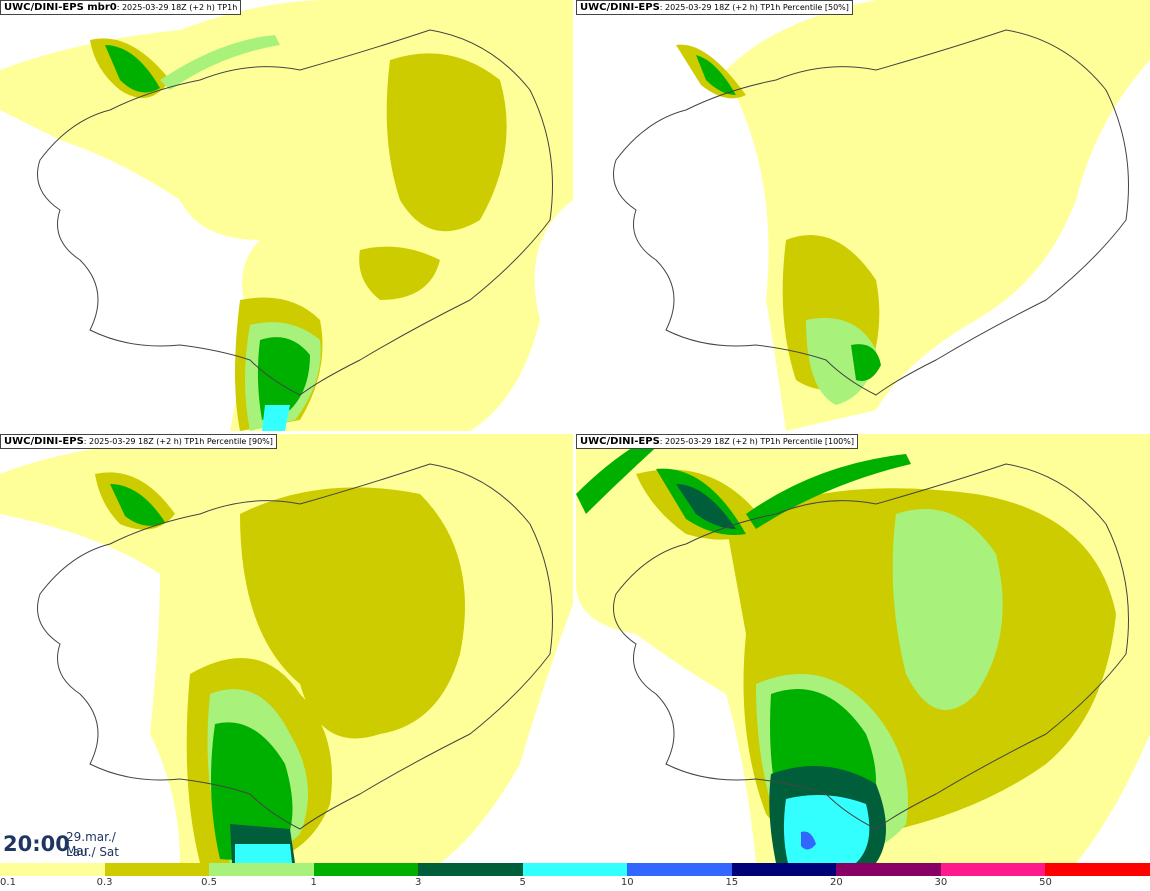 The width and height of the screenshot is (1150, 891). What do you see at coordinates (60, 7) in the screenshot?
I see `model-name: UWC/DINI-EPS mbr0` at bounding box center [60, 7].